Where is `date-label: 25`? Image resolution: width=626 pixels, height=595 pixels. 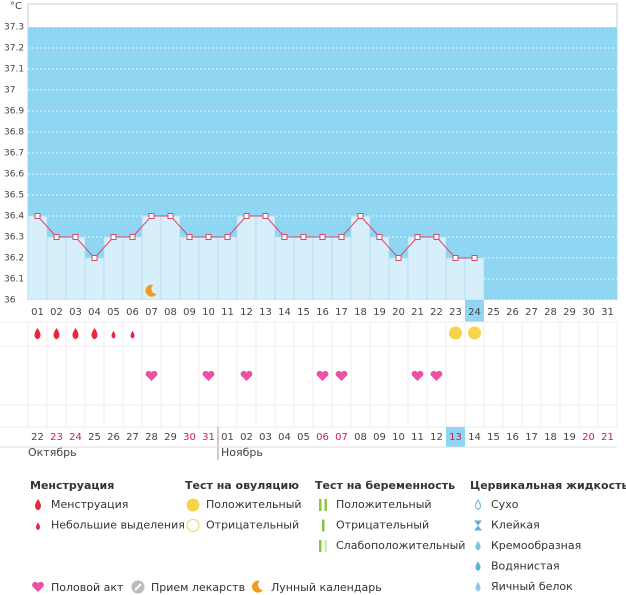 date-label: 25 is located at coordinates (94, 437).